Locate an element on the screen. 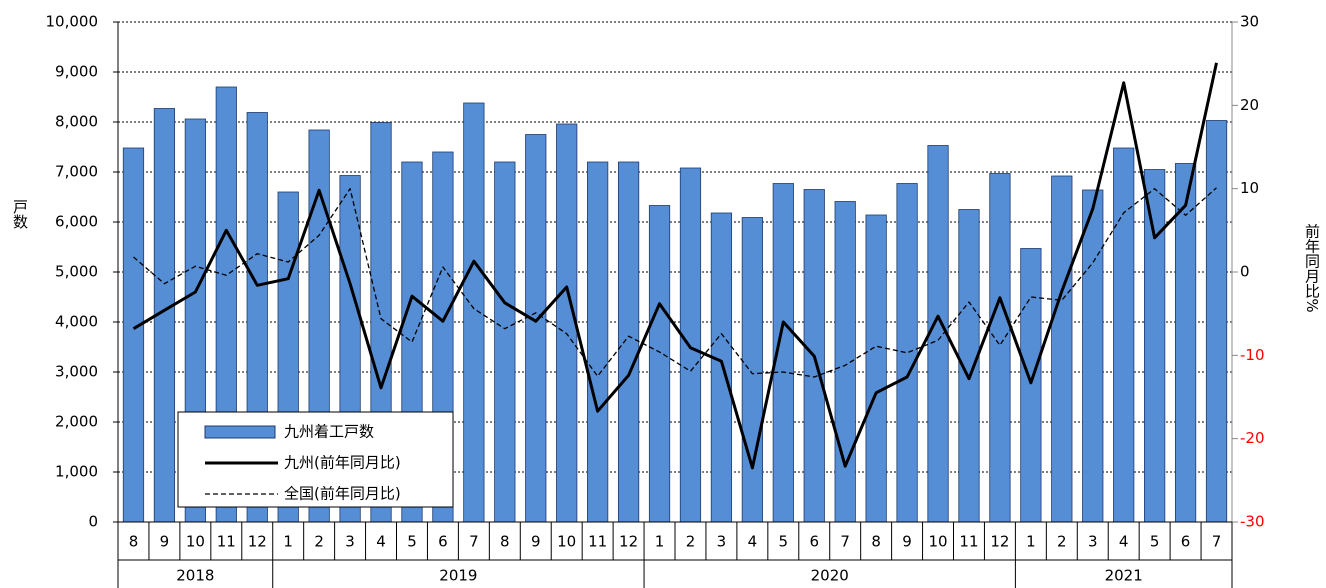 This screenshot has width=1326, height=588. y2-tick-label: 0 is located at coordinates (1245, 272).